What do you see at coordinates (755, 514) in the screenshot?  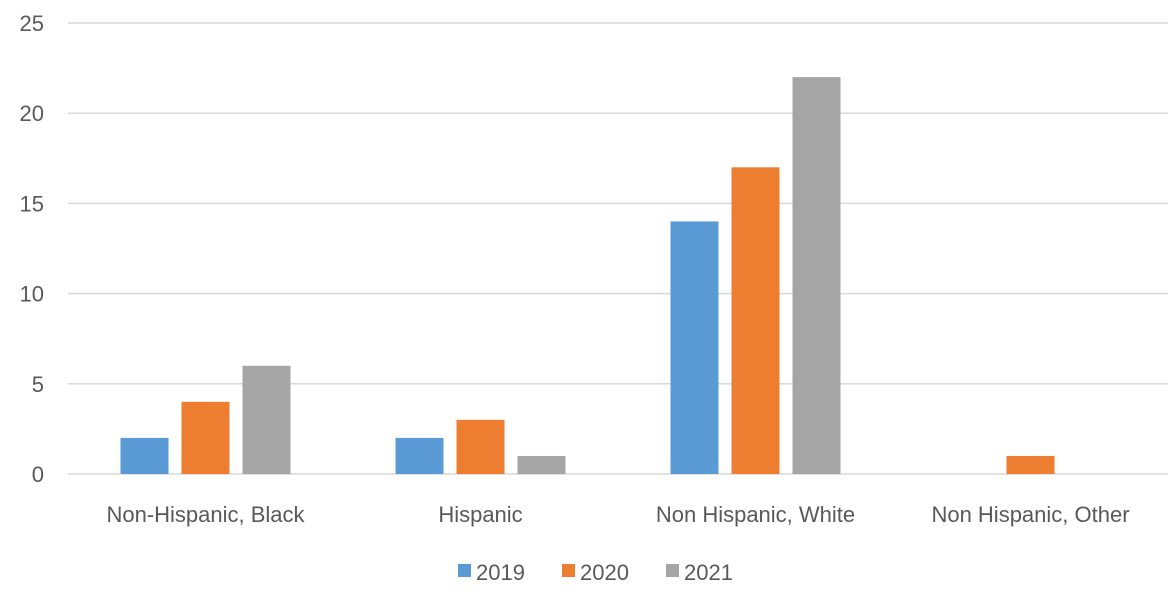 I see `x-category-label: Non Hispanic, White` at bounding box center [755, 514].